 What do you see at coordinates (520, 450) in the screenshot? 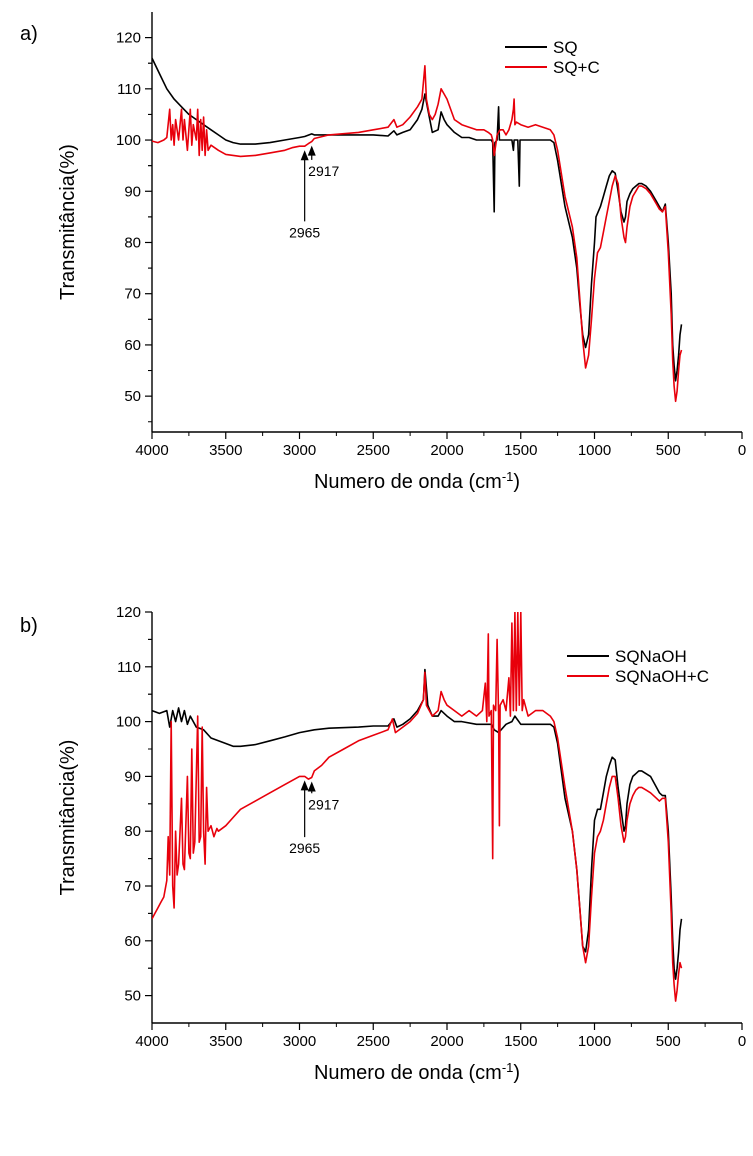
I see `x-tick-label-a-1500: 1500` at bounding box center [520, 450].